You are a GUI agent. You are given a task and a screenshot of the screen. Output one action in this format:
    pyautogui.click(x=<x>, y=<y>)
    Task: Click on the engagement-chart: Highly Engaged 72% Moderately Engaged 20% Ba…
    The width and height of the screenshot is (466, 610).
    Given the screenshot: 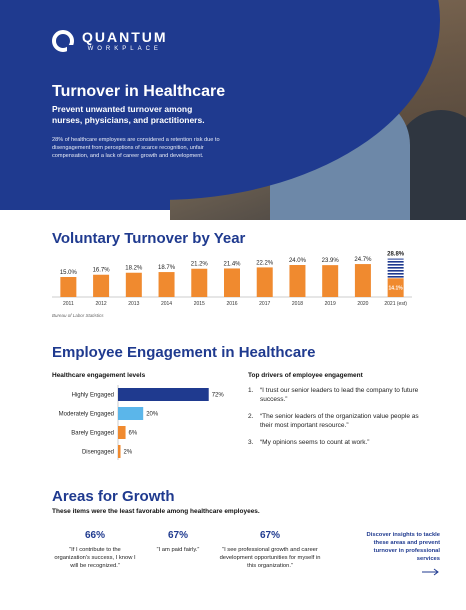 What is the action you would take?
    pyautogui.click(x=142, y=422)
    